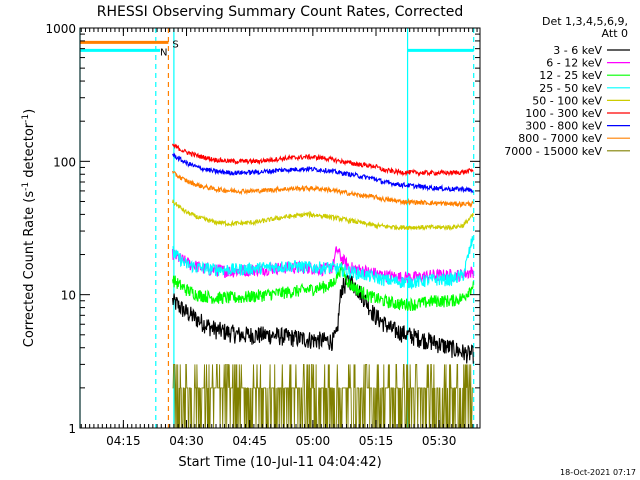 This screenshot has height=480, width=640. What do you see at coordinates (323, 215) in the screenshot?
I see `series-50-100keV` at bounding box center [323, 215].